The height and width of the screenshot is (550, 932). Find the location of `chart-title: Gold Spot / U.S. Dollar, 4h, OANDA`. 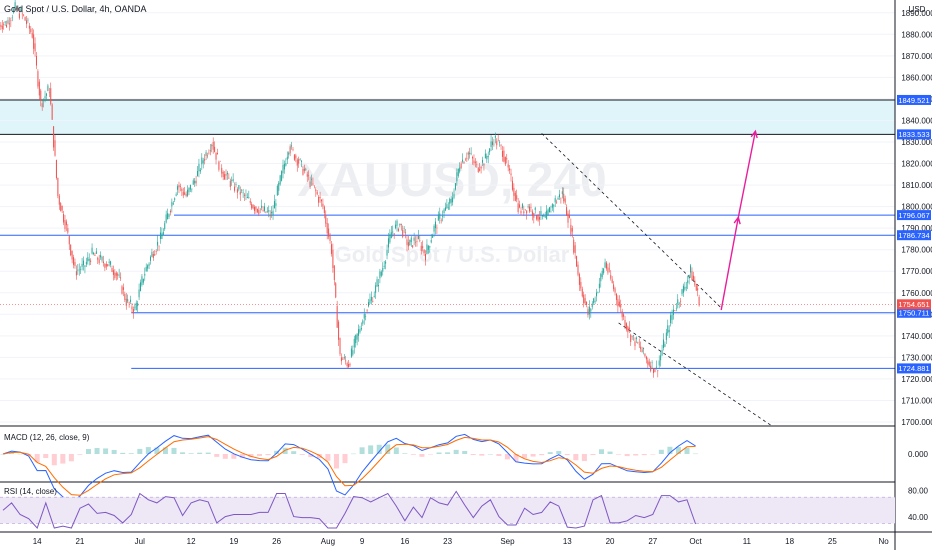

chart-title: Gold Spot / U.S. Dollar, 4h, OANDA is located at coordinates (75, 9).